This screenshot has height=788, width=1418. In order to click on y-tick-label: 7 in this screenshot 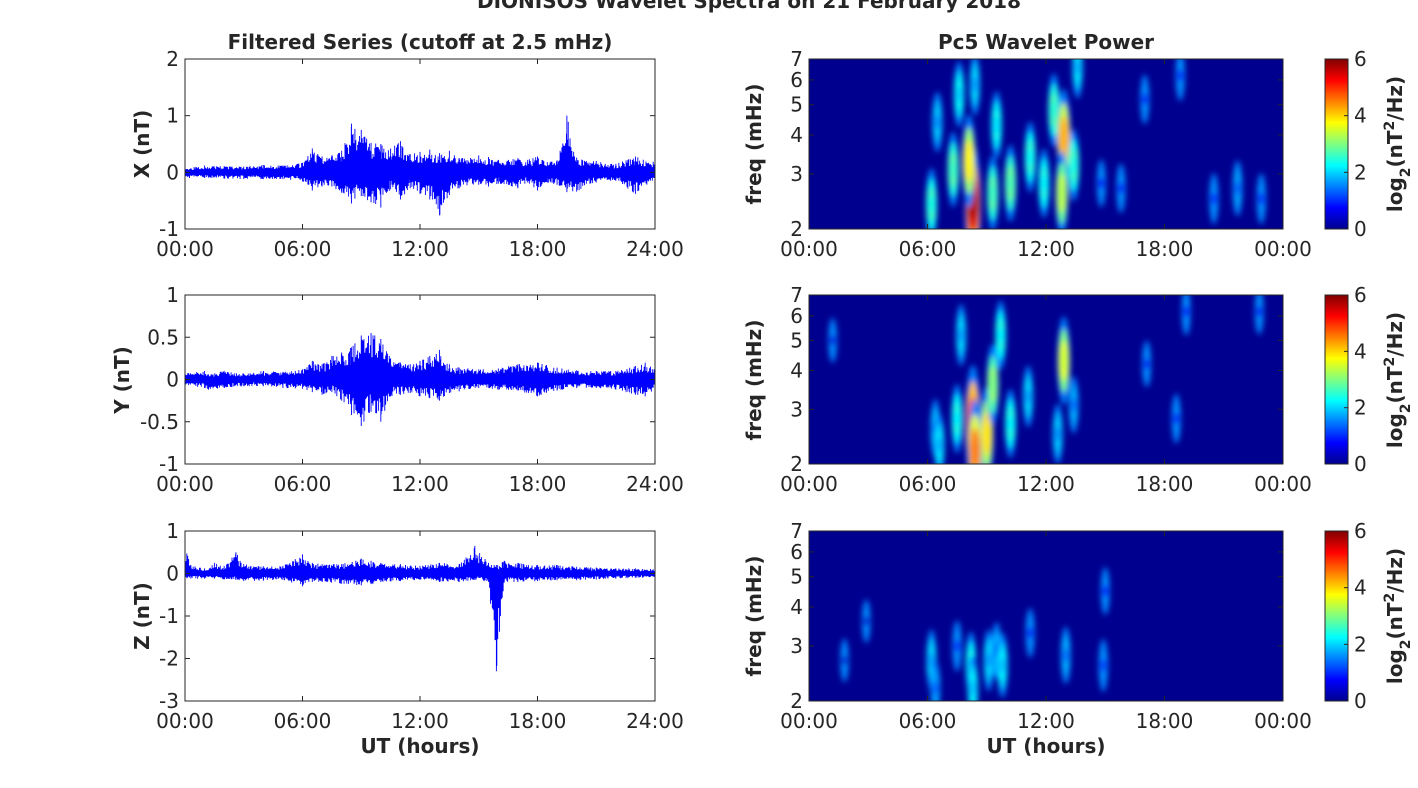, I will do `click(796, 531)`.